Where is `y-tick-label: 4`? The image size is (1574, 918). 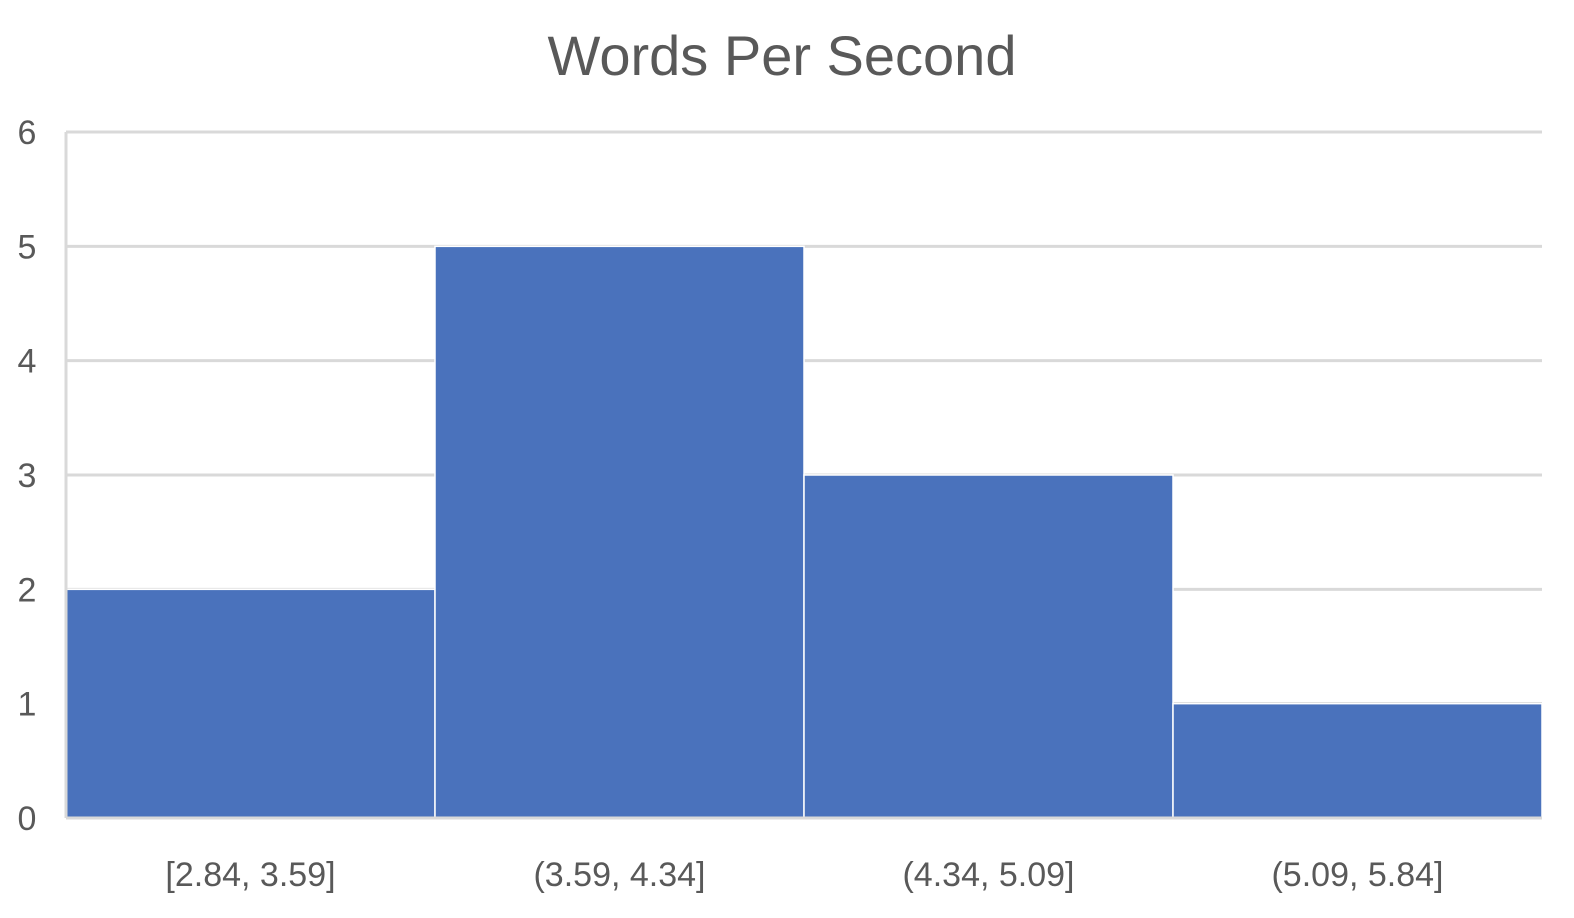 y-tick-label: 4 is located at coordinates (27, 362).